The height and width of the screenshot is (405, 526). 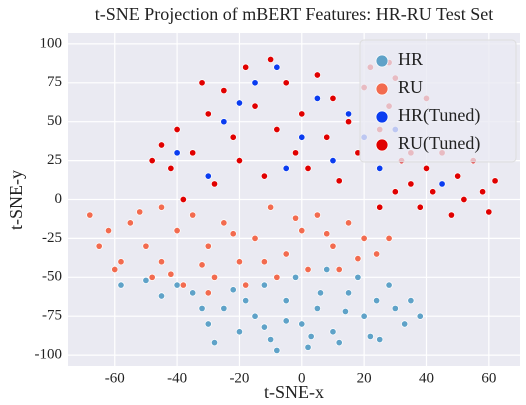 What do you see at coordinates (439, 115) in the screenshot?
I see `legend-label: HR(Tuned)` at bounding box center [439, 115].